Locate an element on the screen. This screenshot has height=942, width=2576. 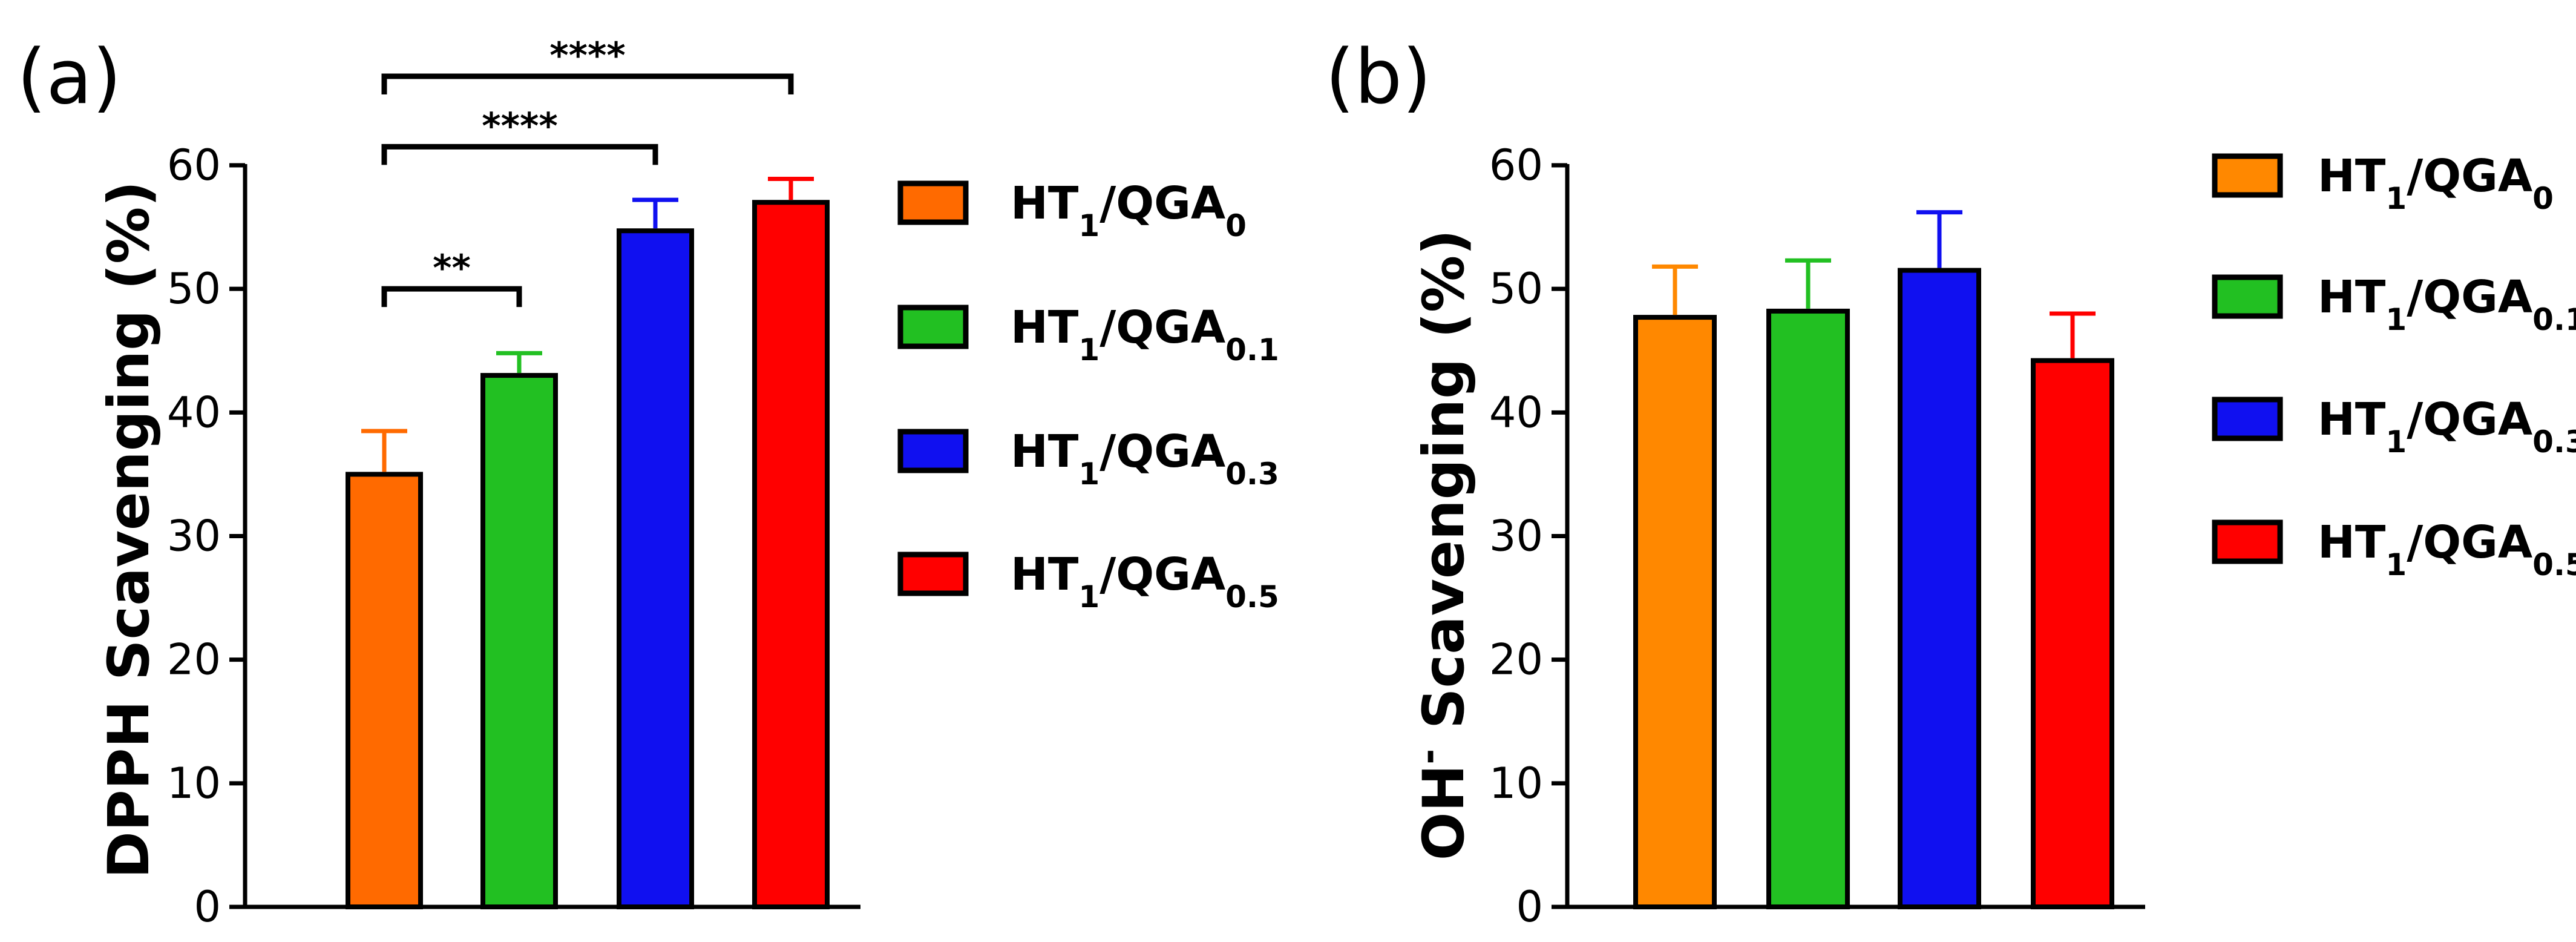
panel-b-y-axis-label-post: Scavenging (%) is located at coordinates (1444, 489).